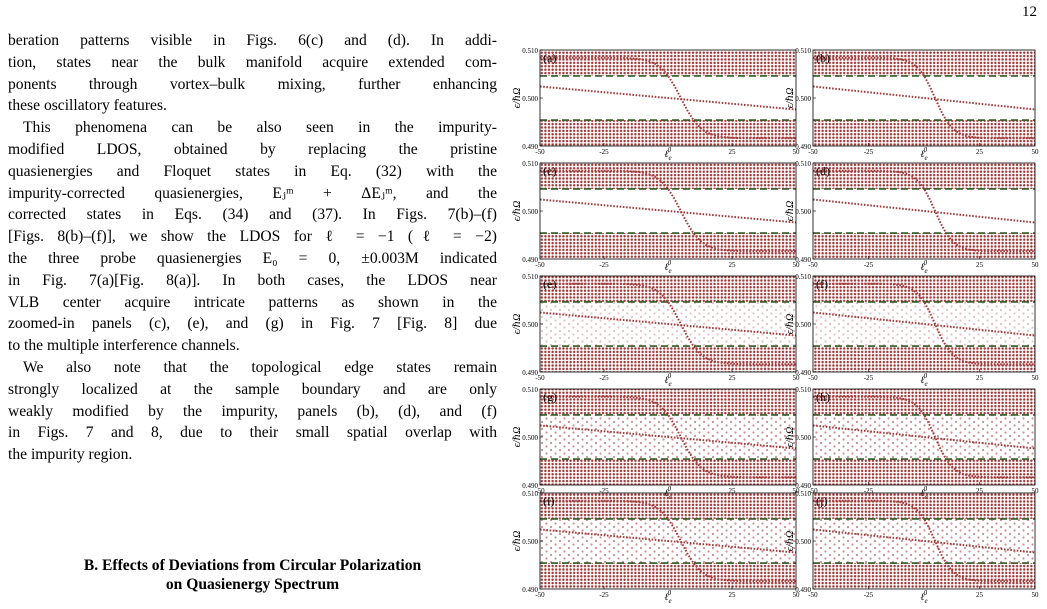 The height and width of the screenshot is (609, 1047). What do you see at coordinates (823, 397) in the screenshot?
I see `panel-label: (h)` at bounding box center [823, 397].